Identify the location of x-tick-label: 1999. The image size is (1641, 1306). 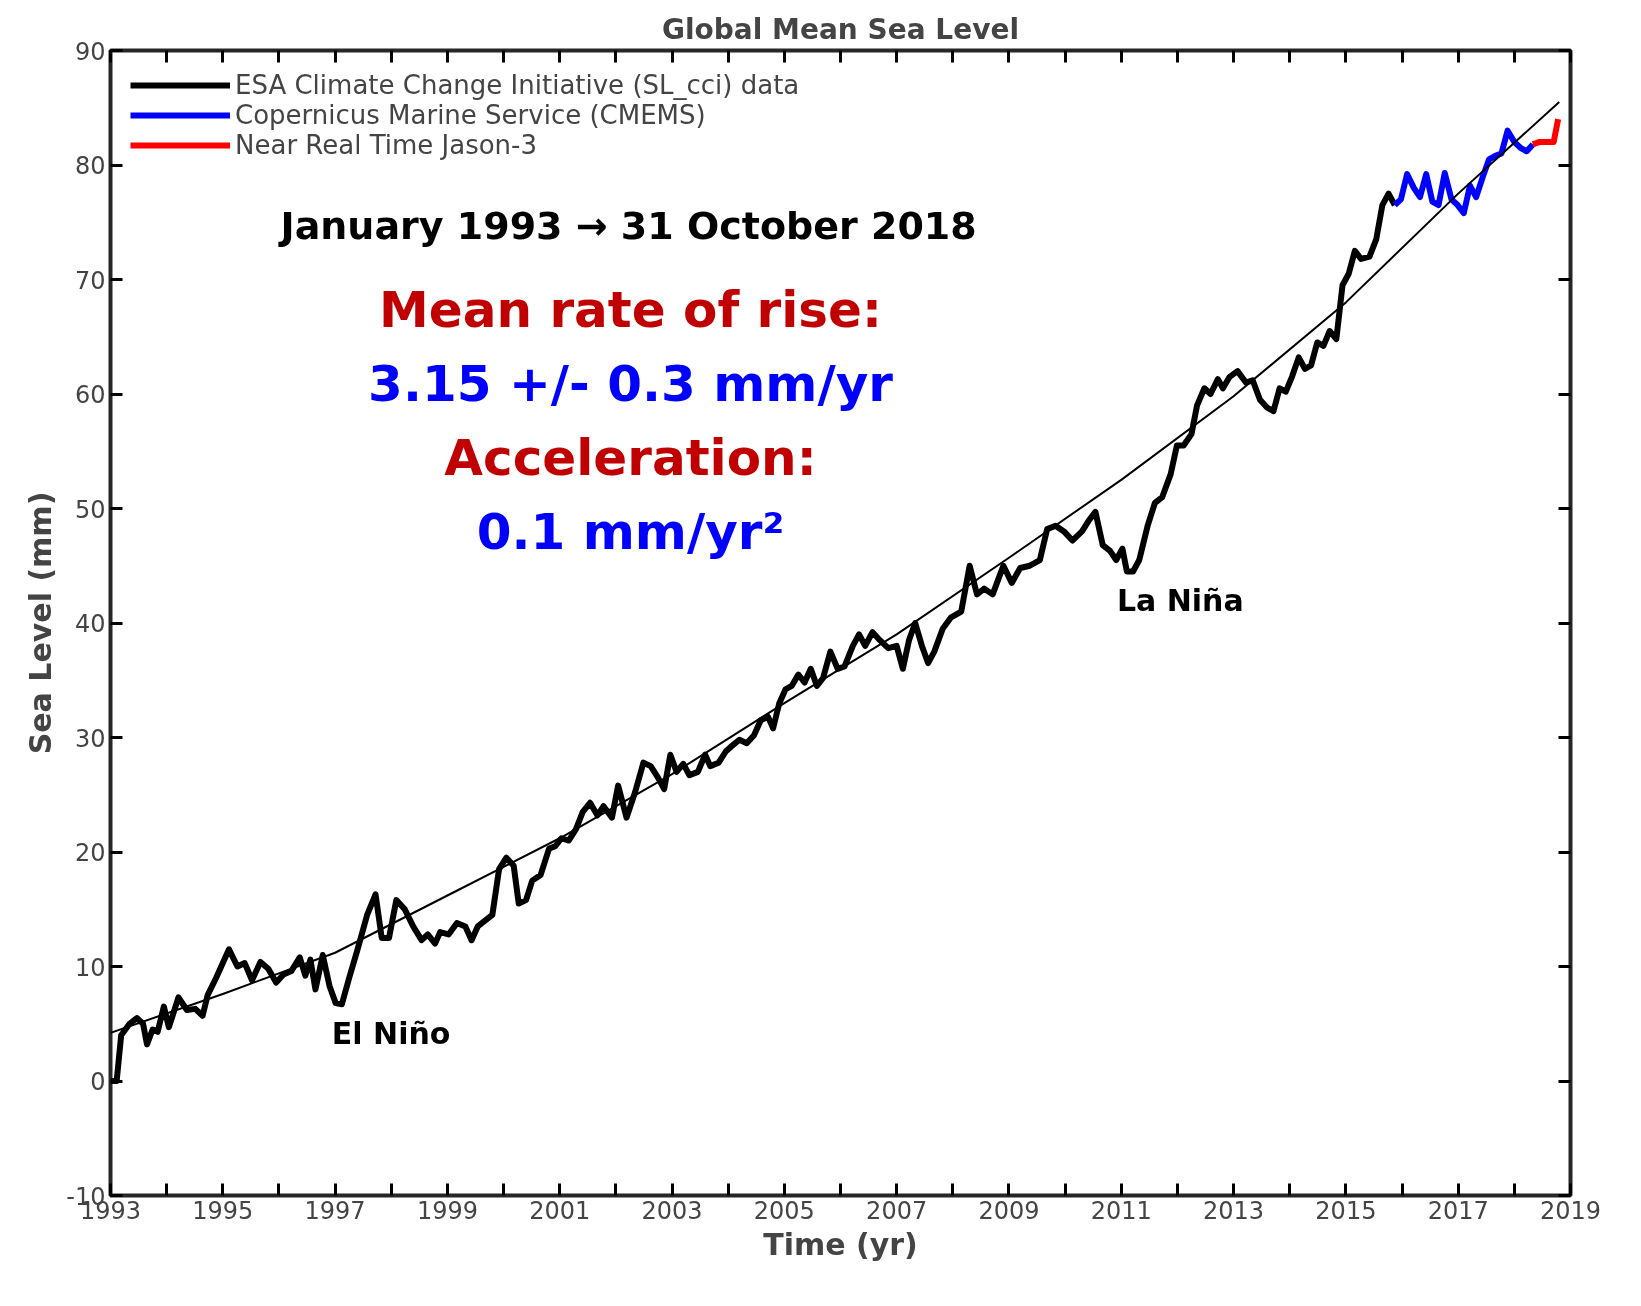
(447, 1210).